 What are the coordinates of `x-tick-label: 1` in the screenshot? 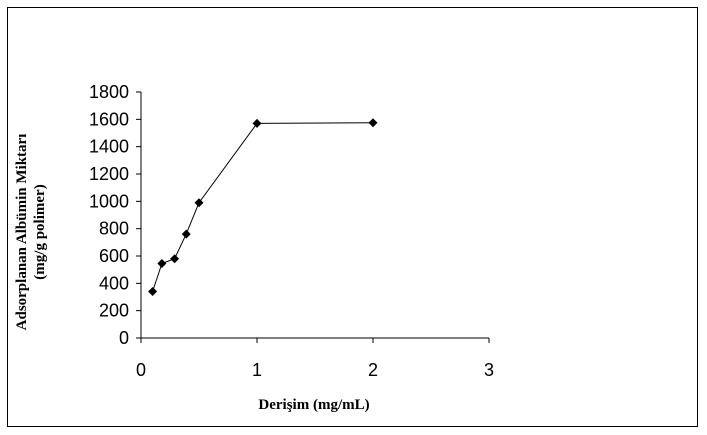 It's located at (257, 370).